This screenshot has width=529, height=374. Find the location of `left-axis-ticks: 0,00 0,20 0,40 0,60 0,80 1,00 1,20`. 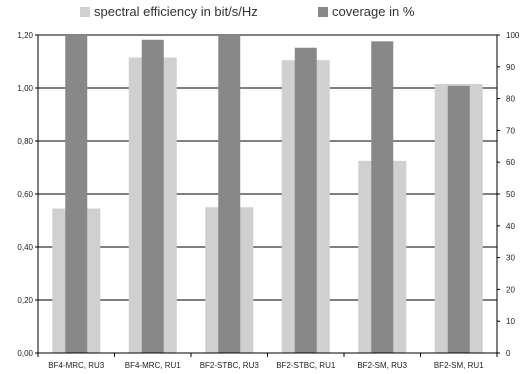

left-axis-ticks: 0,00 0,20 0,40 0,60 0,80 1,00 1,20 is located at coordinates (27, 194).